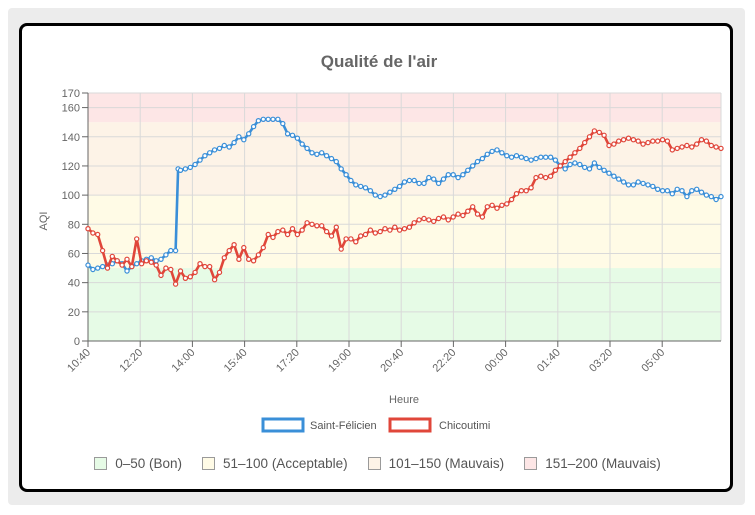 The height and width of the screenshot is (515, 755). What do you see at coordinates (149, 463) in the screenshot?
I see `band-label-good: 0–50 (Bon)` at bounding box center [149, 463].